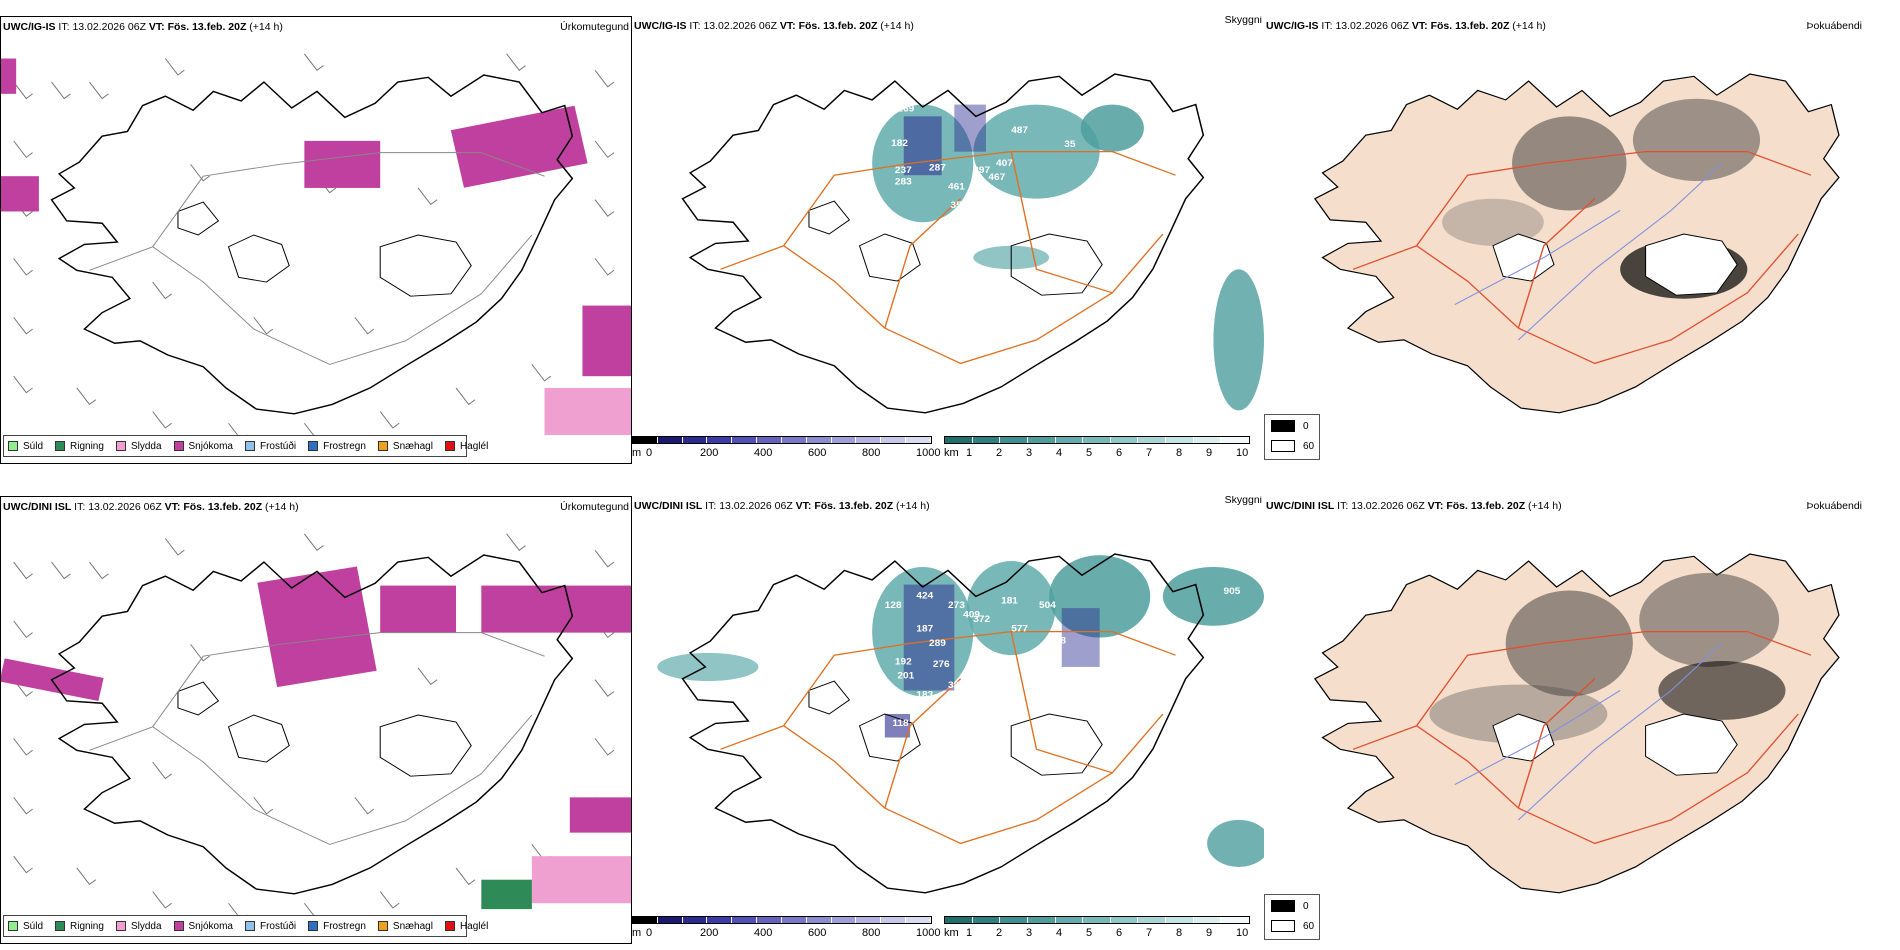 The height and width of the screenshot is (950, 1900). I want to click on parameter-name: Skyggni, so click(1243, 501).